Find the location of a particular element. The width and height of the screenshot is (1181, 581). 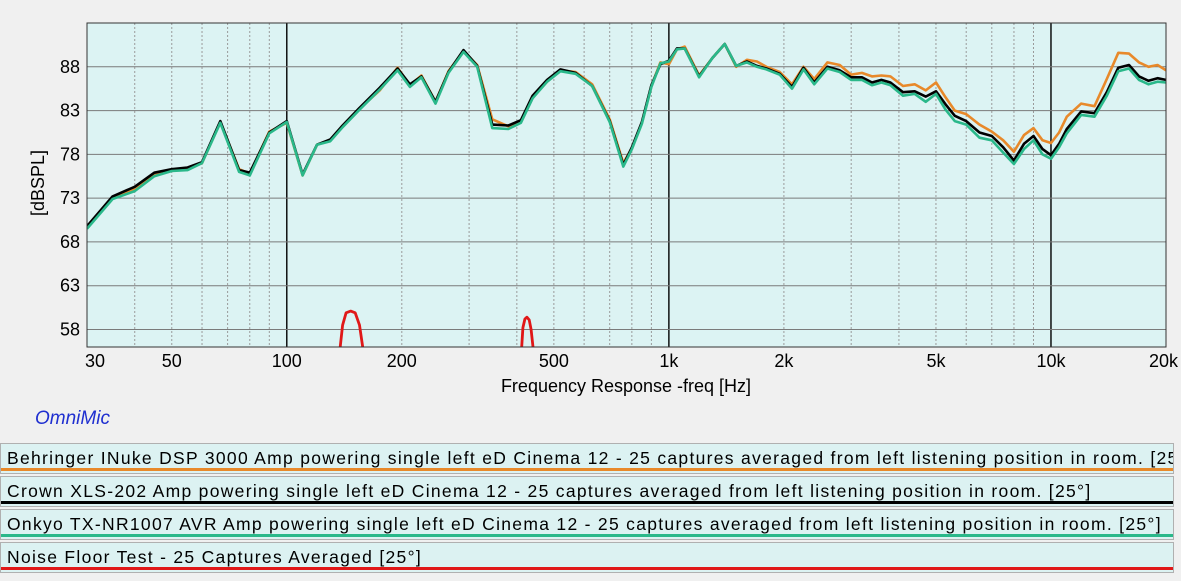

y-tick-label: 83 is located at coordinates (70, 111).